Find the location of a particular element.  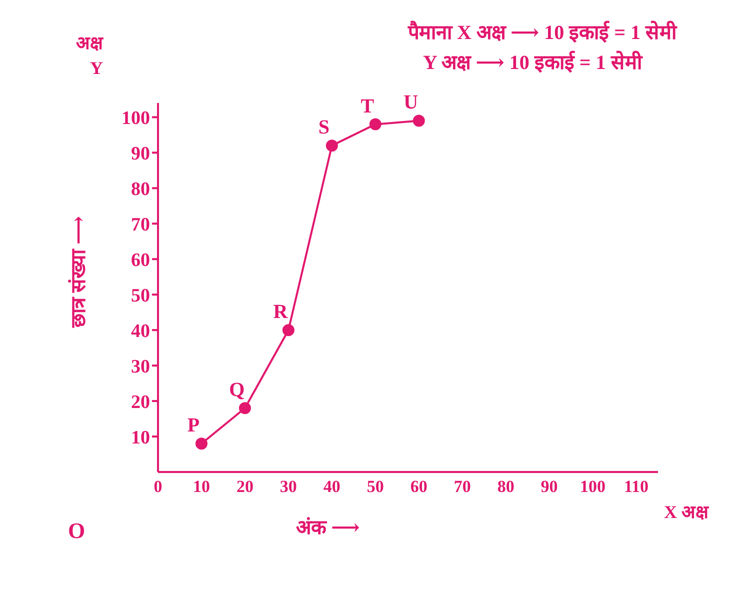

y-tick-label: 80 is located at coordinates (140, 189).